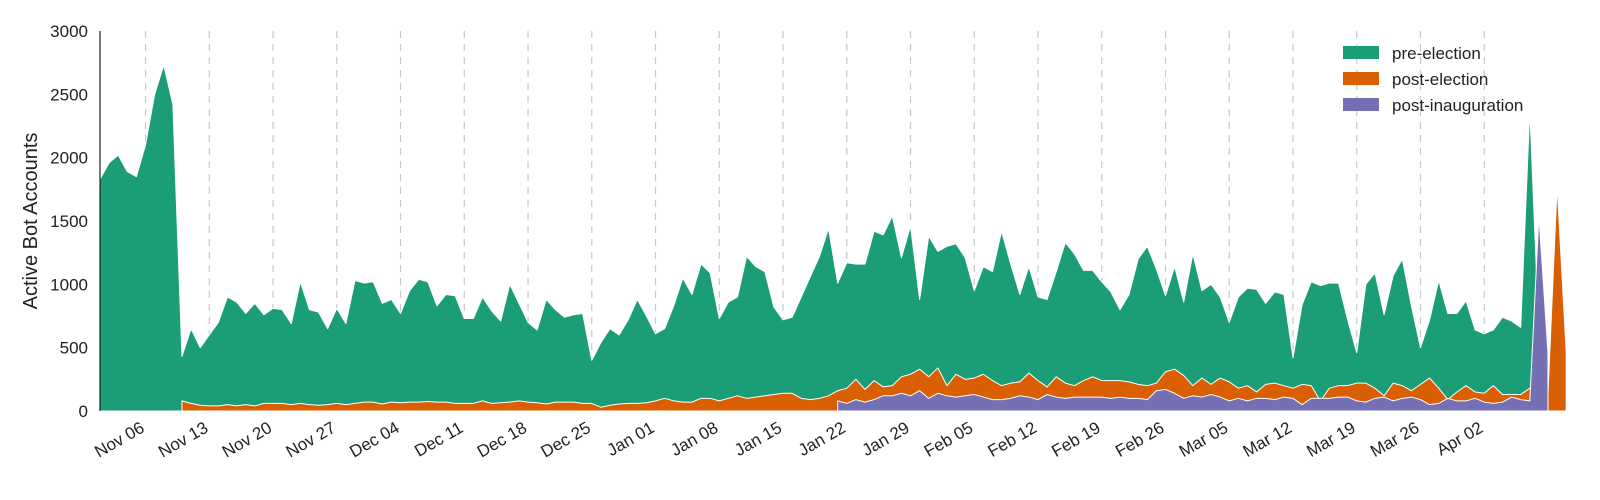 The height and width of the screenshot is (500, 1600). What do you see at coordinates (438, 439) in the screenshot?
I see `x-tick-label: Dec 11` at bounding box center [438, 439].